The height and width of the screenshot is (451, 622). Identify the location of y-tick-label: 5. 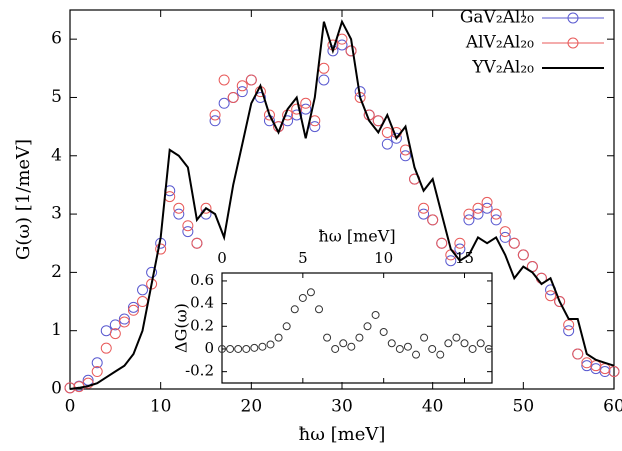
(56, 97).